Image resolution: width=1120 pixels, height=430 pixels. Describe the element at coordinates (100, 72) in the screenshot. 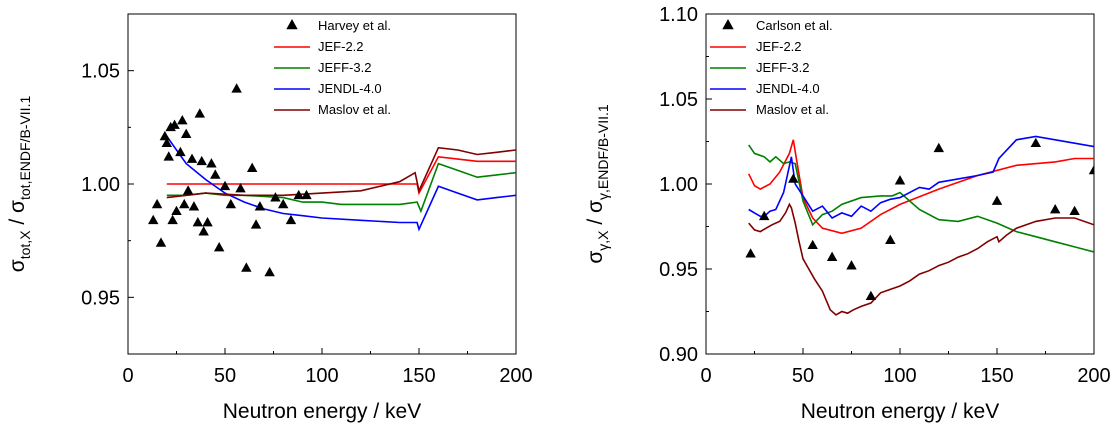

I see `y-tick-label: 1.05` at that location.